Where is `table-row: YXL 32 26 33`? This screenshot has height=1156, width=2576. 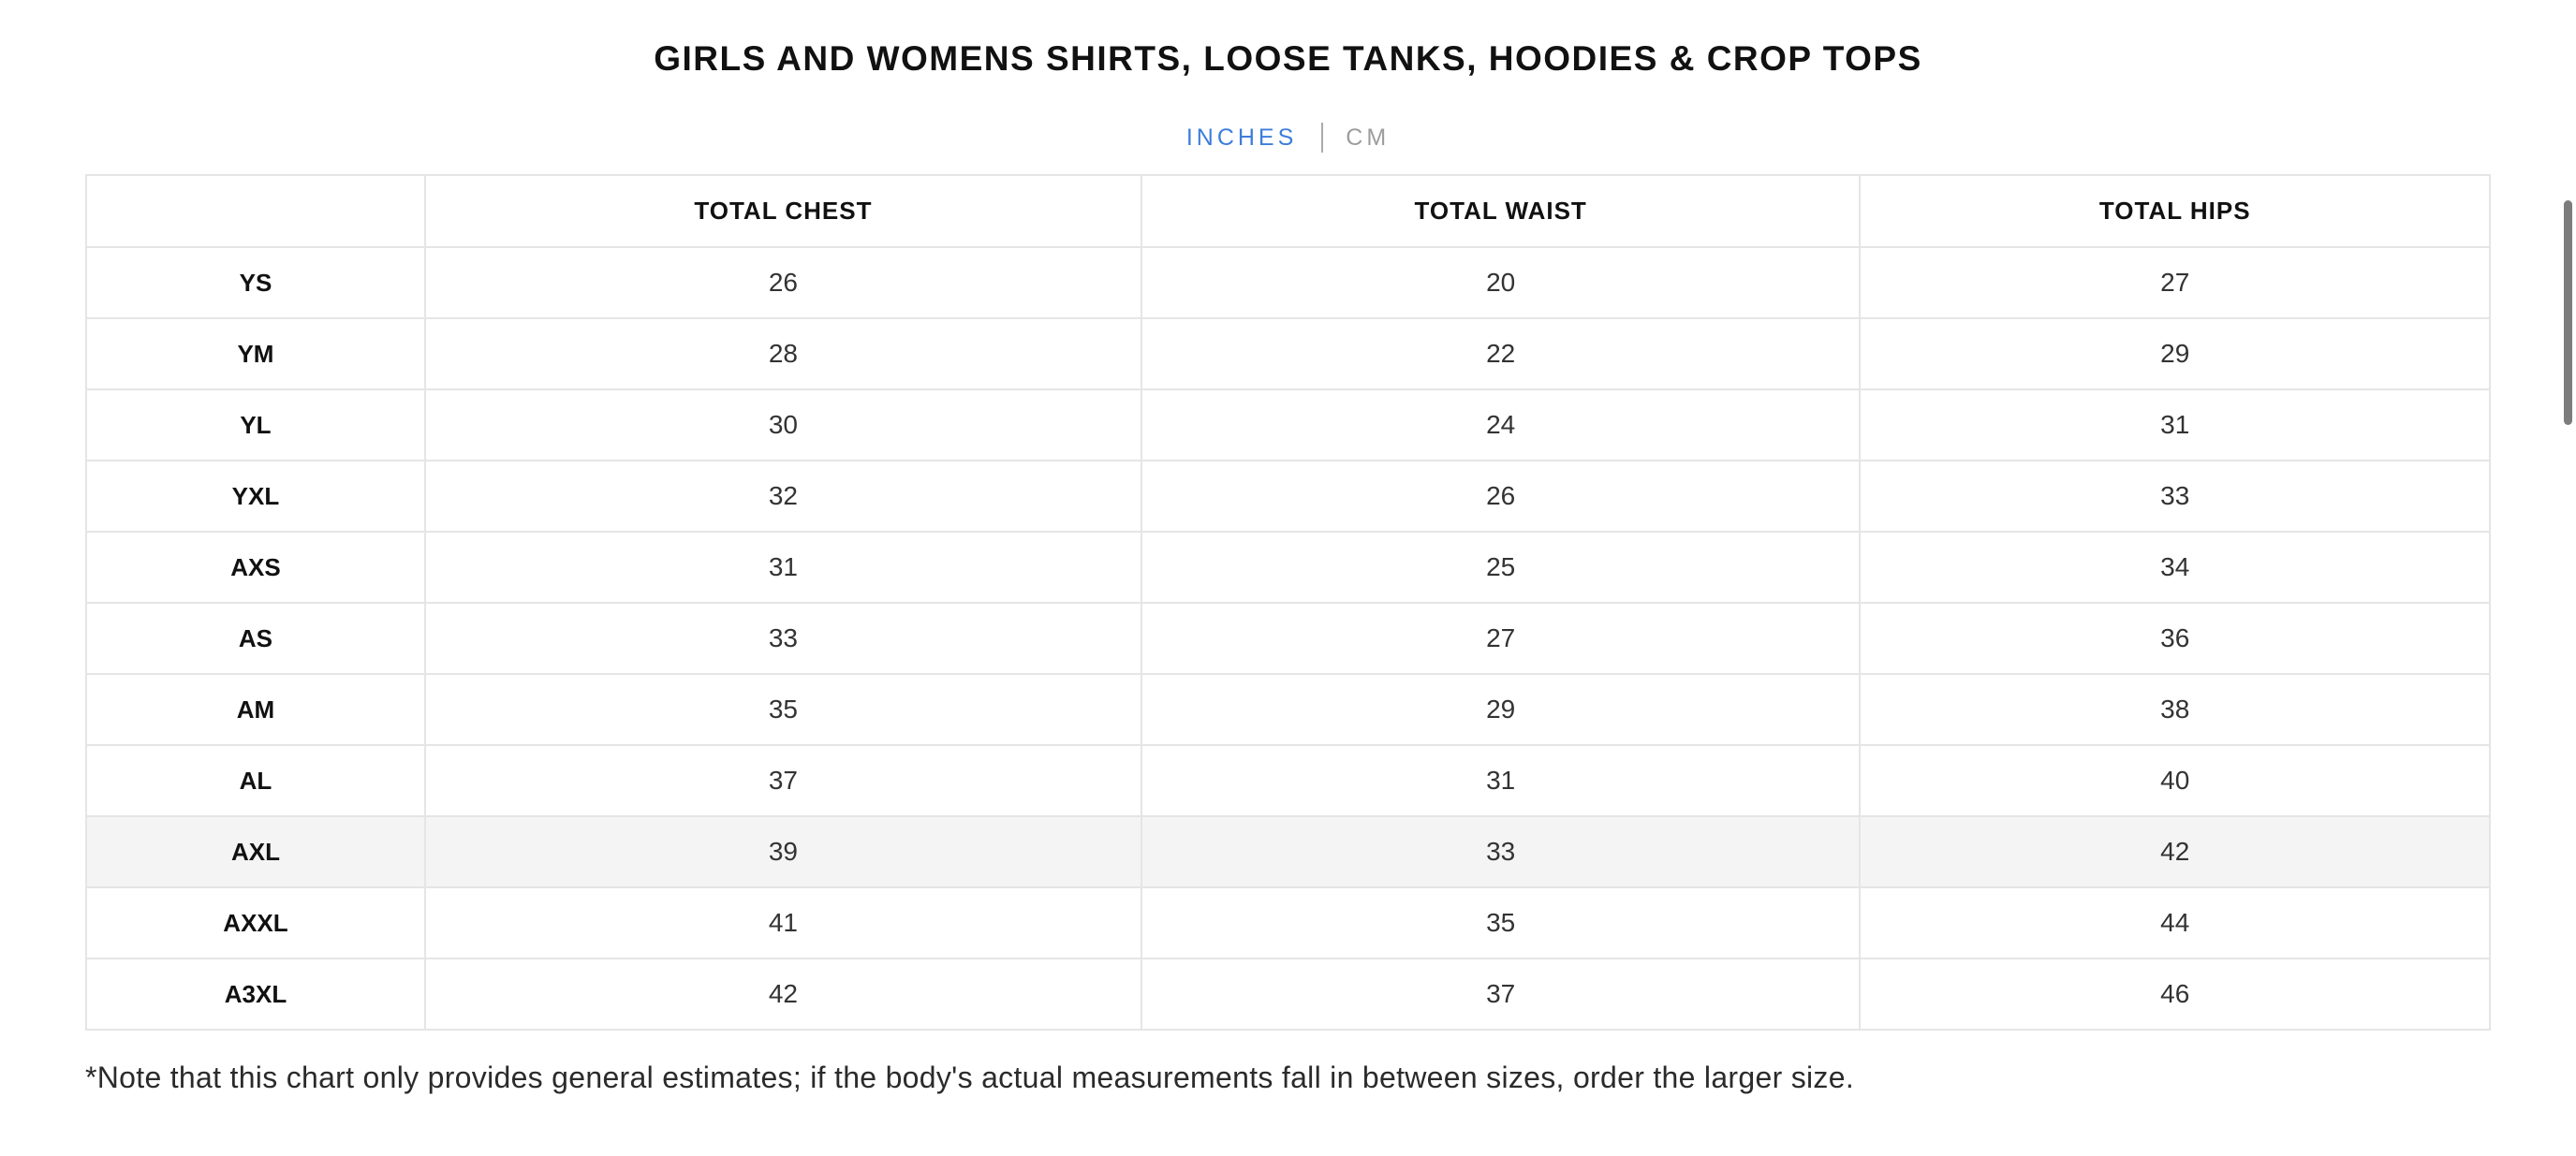 table-row: YXL 32 26 33 is located at coordinates (1288, 496).